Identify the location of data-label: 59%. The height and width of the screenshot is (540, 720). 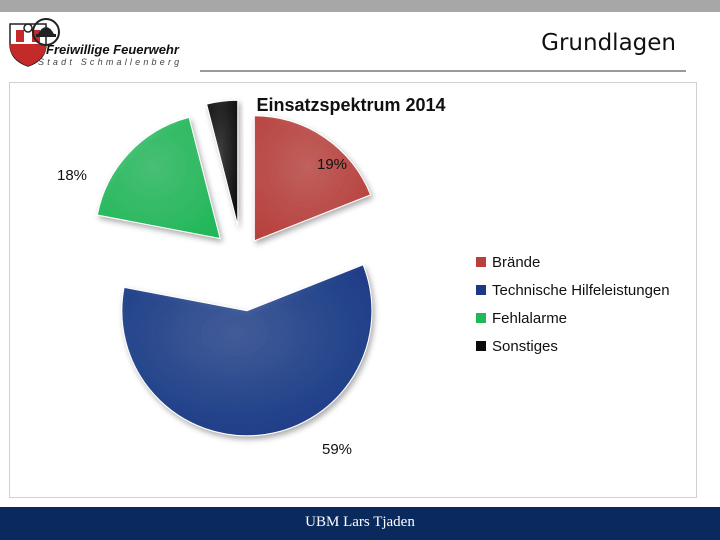
(337, 449).